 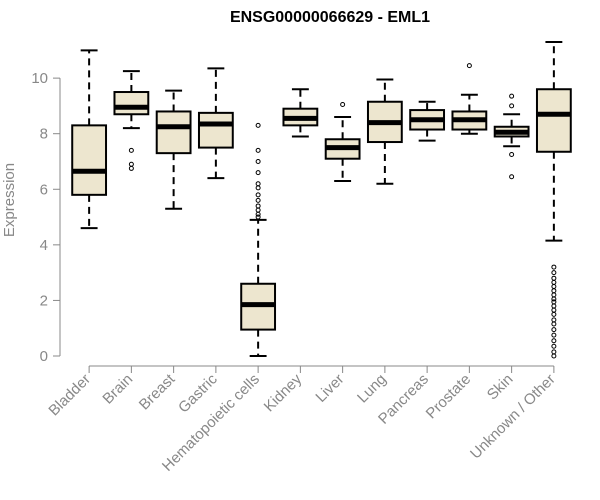 What do you see at coordinates (44, 245) in the screenshot?
I see `y-tick-label: 4` at bounding box center [44, 245].